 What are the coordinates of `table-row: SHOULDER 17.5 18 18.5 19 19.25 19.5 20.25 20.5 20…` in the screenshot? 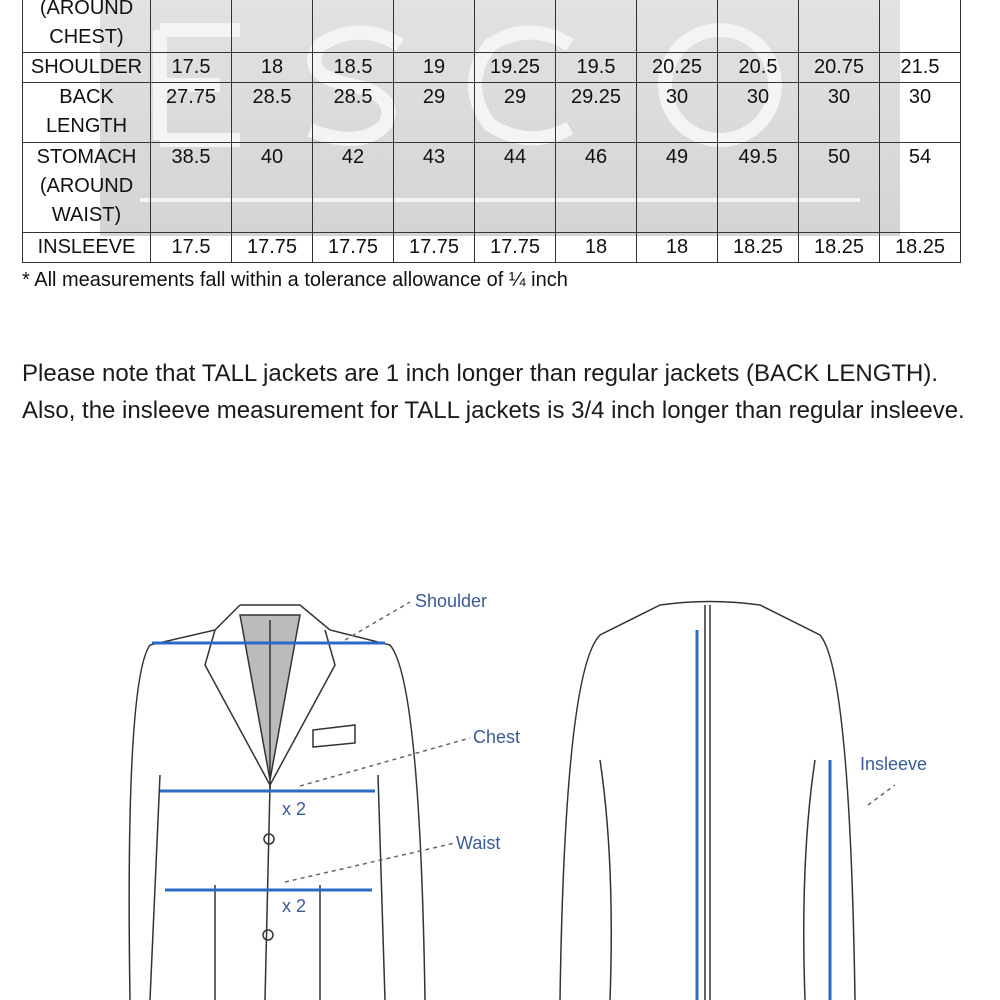 It's located at (491, 67).